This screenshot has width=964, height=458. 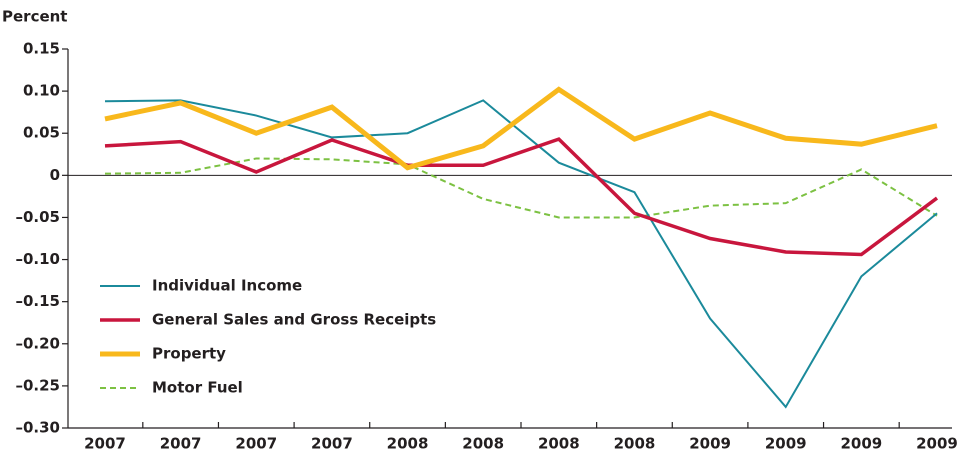 What do you see at coordinates (37, 428) in the screenshot?
I see `y-tick-label: –0.30` at bounding box center [37, 428].